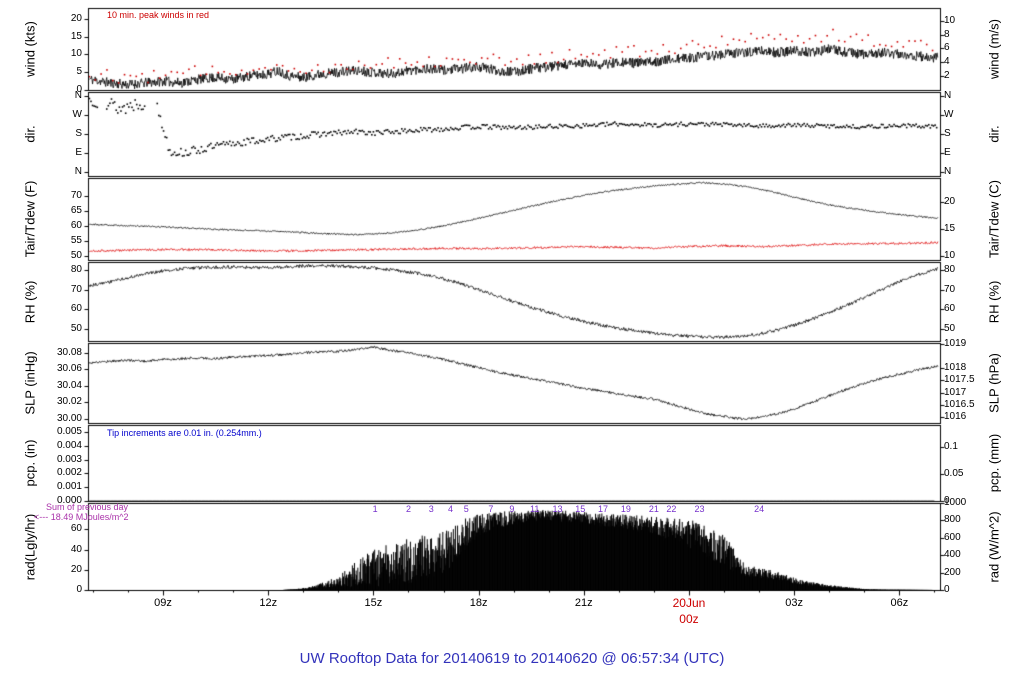  I want to click on axis-title-left-rh: RH (%), so click(30, 301).